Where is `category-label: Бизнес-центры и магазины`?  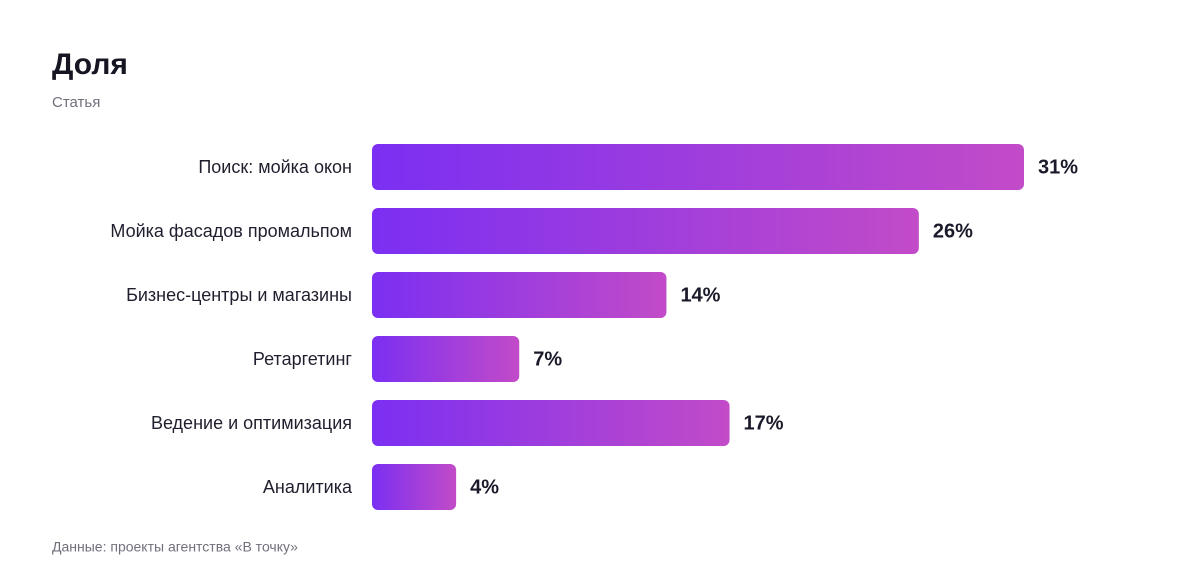
category-label: Бизнес-центры и магазины is located at coordinates (239, 295).